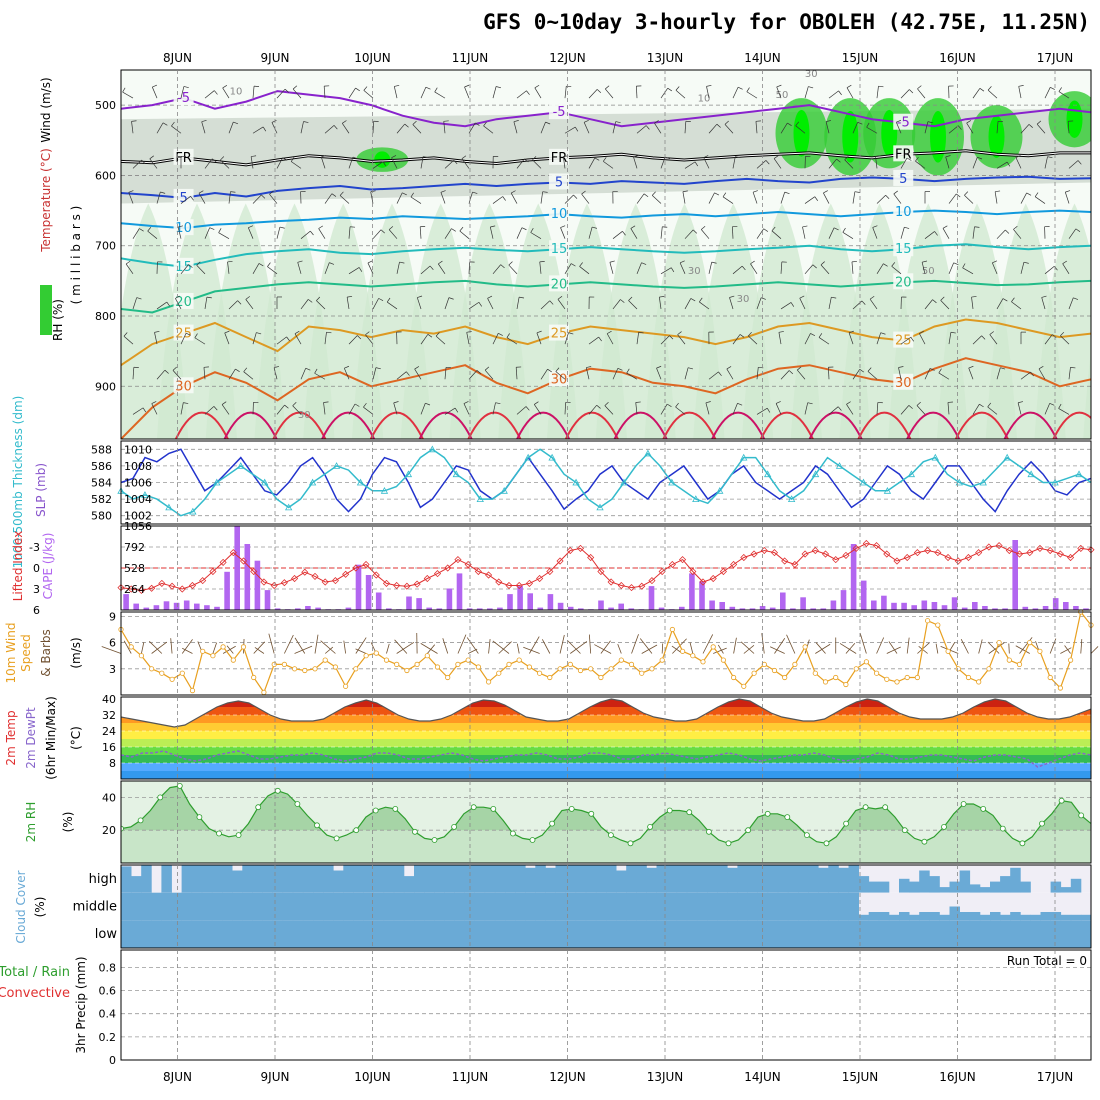 The image size is (1100, 1100). Describe the element at coordinates (963, 804) in the screenshot. I see `rh2m-marker` at that location.